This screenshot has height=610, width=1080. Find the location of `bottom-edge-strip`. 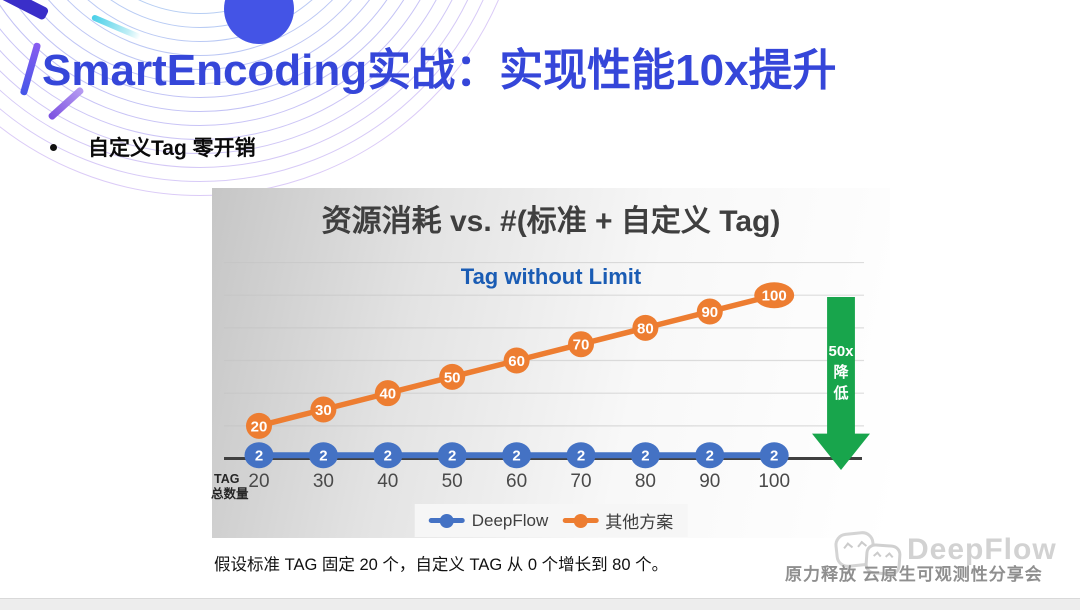

bottom-edge-strip is located at coordinates (540, 604).